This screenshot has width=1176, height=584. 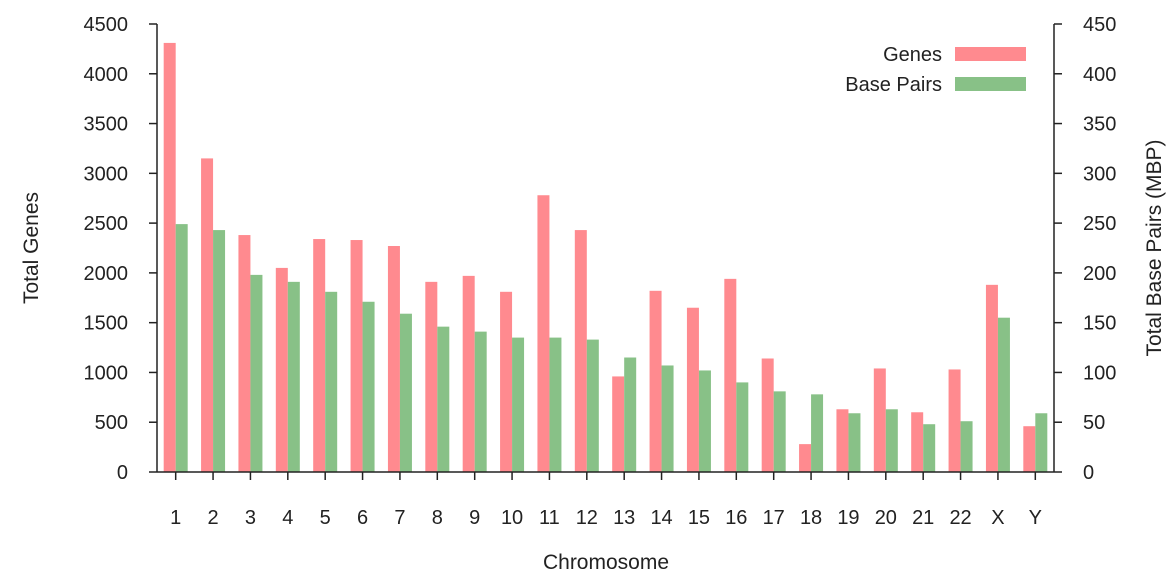 What do you see at coordinates (912, 55) in the screenshot?
I see `legend-label-genes: Genes` at bounding box center [912, 55].